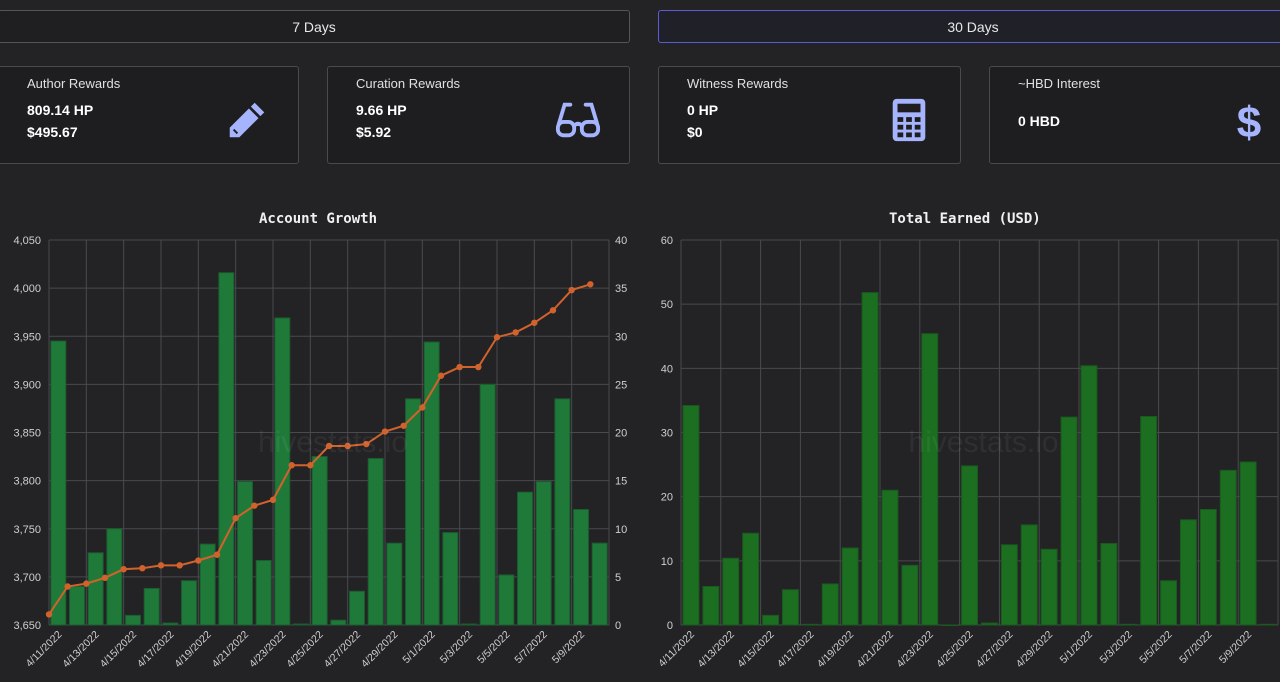 The image size is (1280, 682). What do you see at coordinates (268, 650) in the screenshot?
I see `x-tick-label: 4/23/2022` at bounding box center [268, 650].